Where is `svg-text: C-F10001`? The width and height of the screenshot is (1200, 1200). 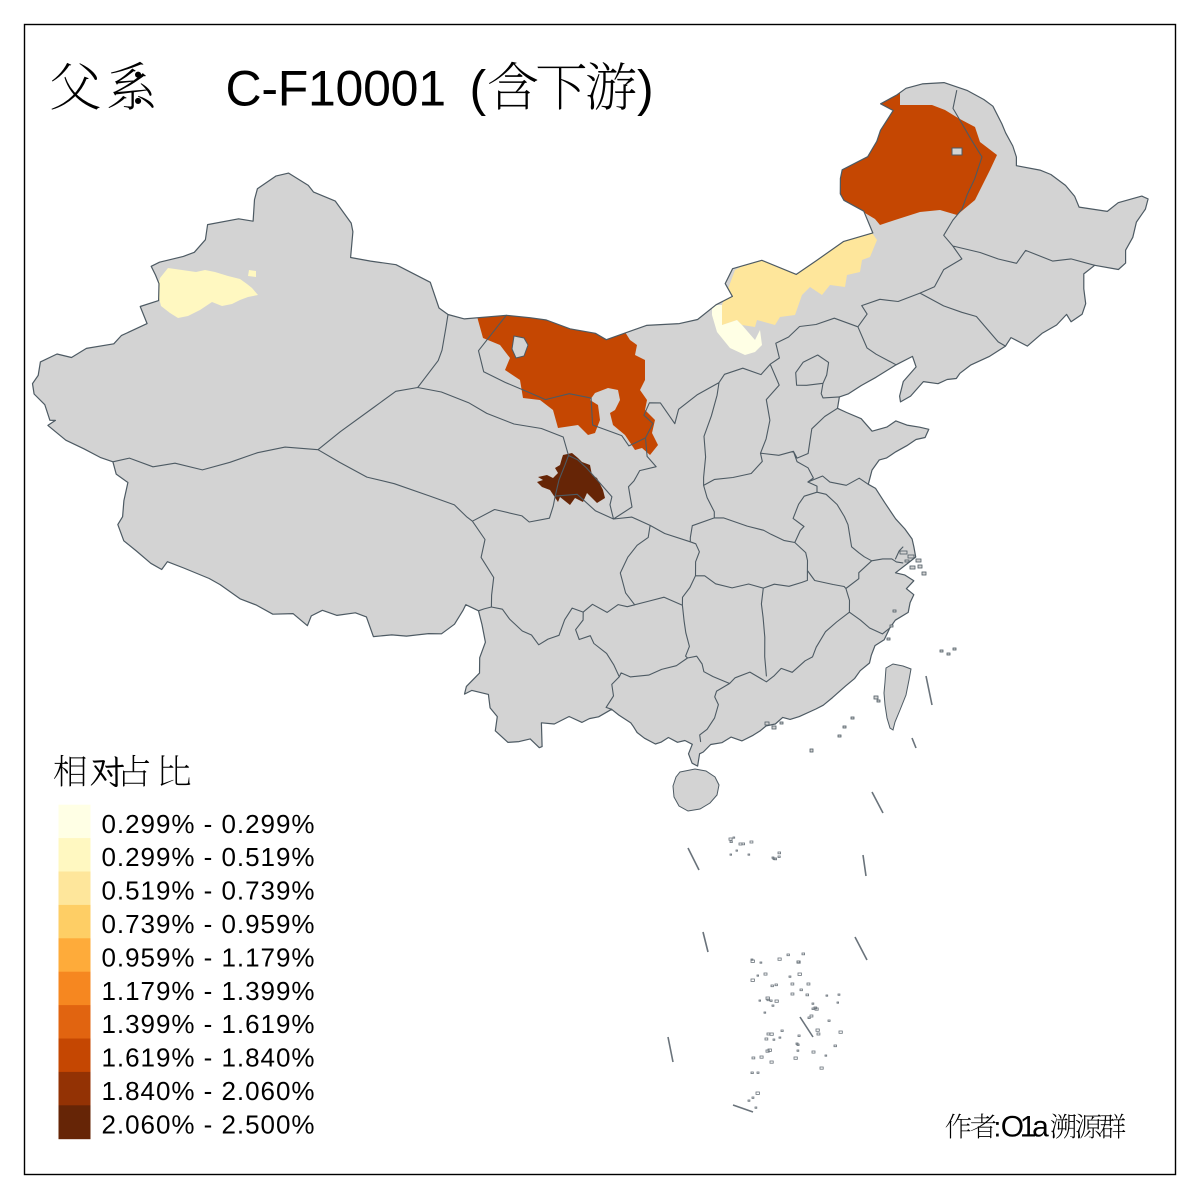 svg-text: C-F10001 is located at coordinates (336, 89).